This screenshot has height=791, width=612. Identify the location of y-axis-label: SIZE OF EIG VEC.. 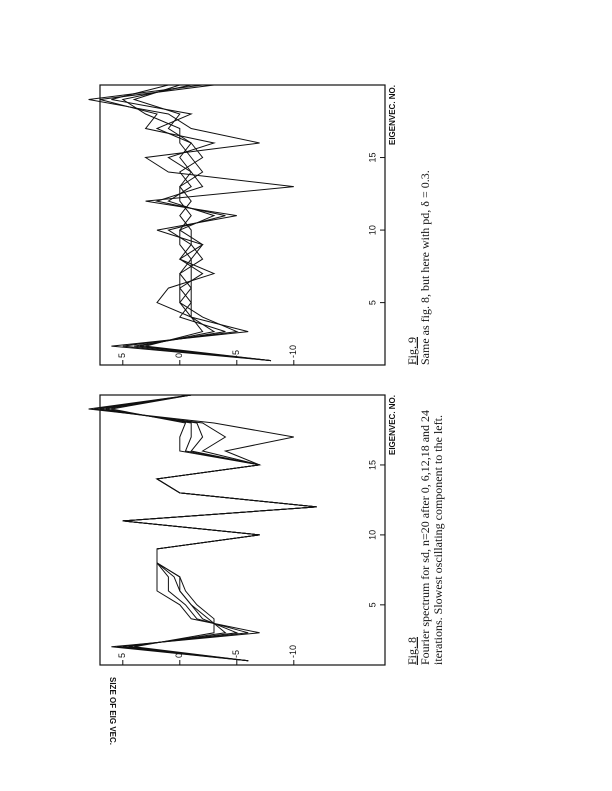
(112, 711).